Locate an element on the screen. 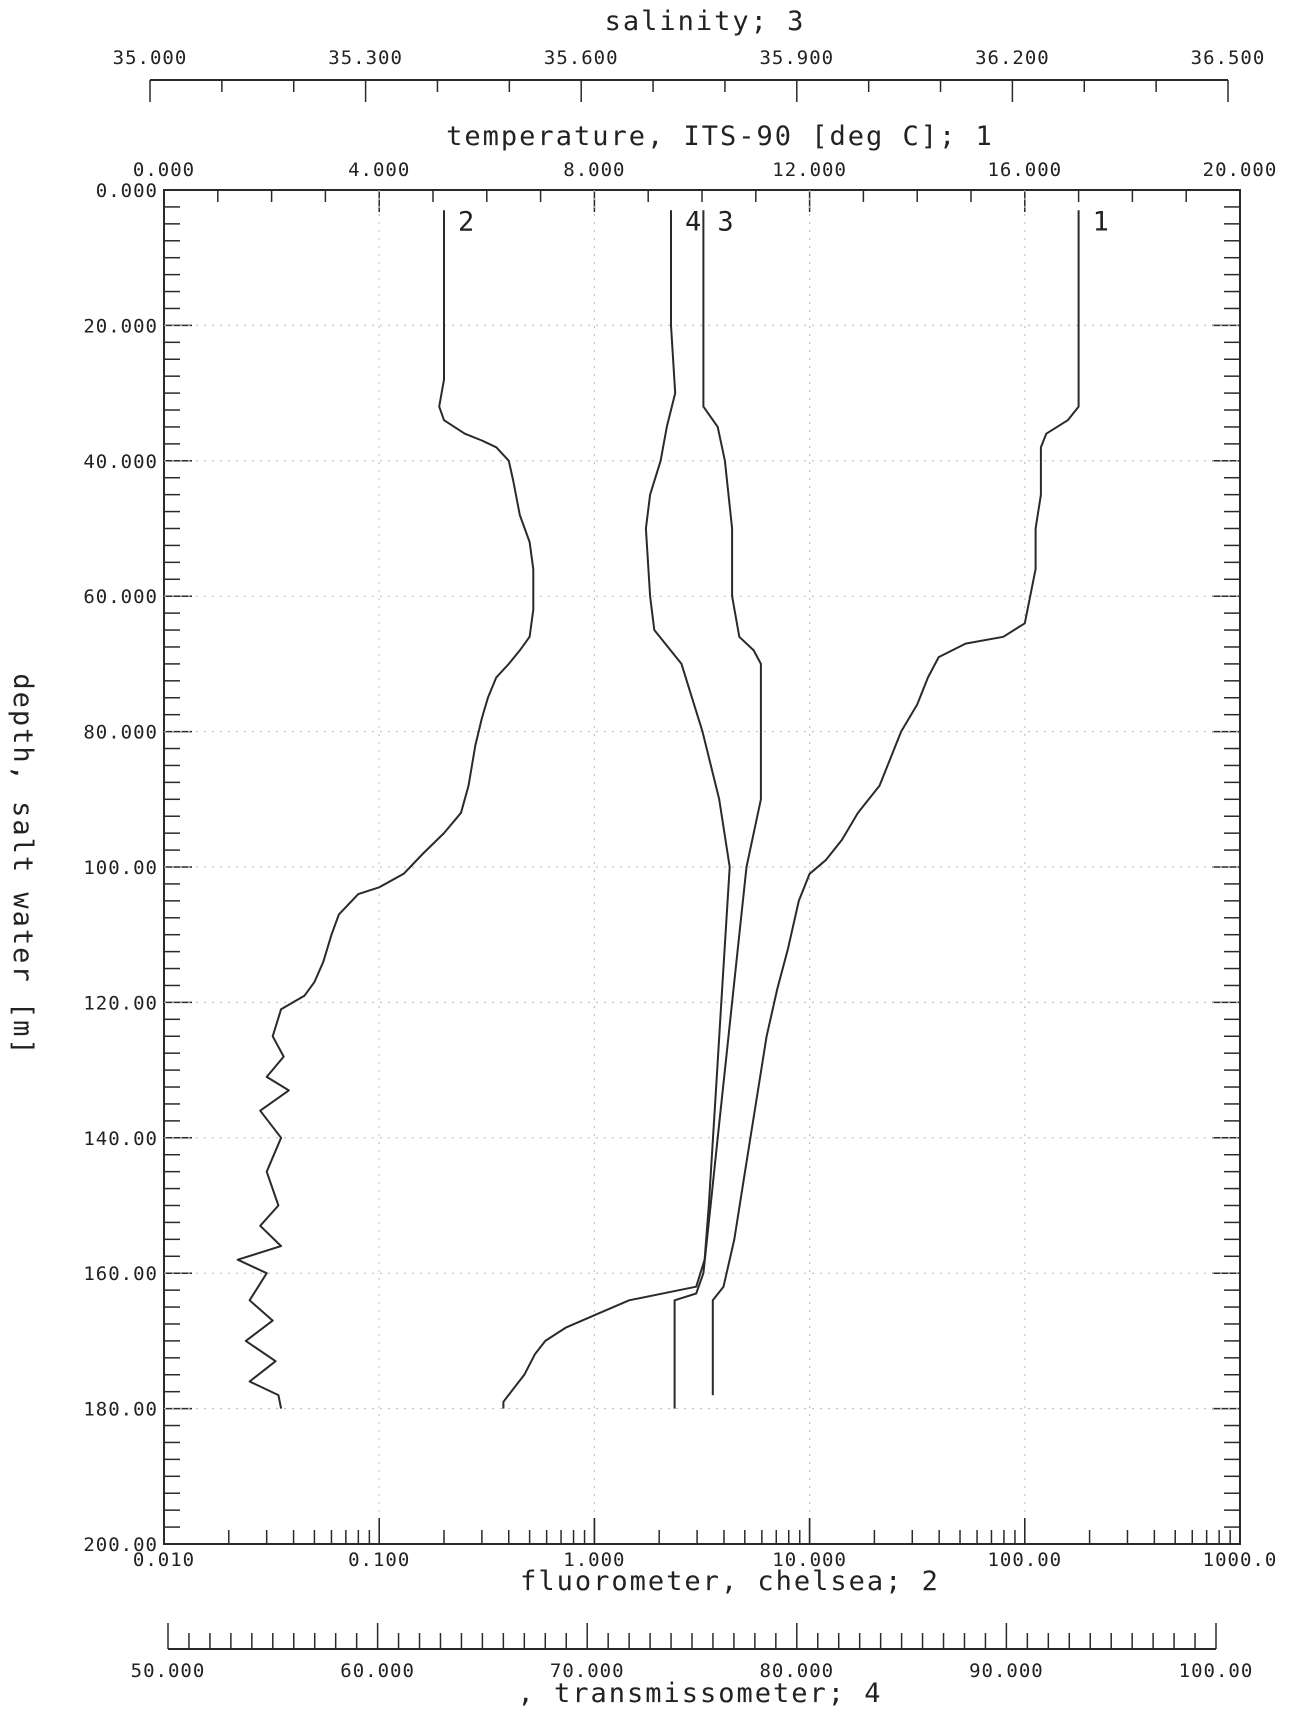 The width and height of the screenshot is (1306, 1712). transmissometer-axis-title: , transmissometer; 4 is located at coordinates (699, 1693).